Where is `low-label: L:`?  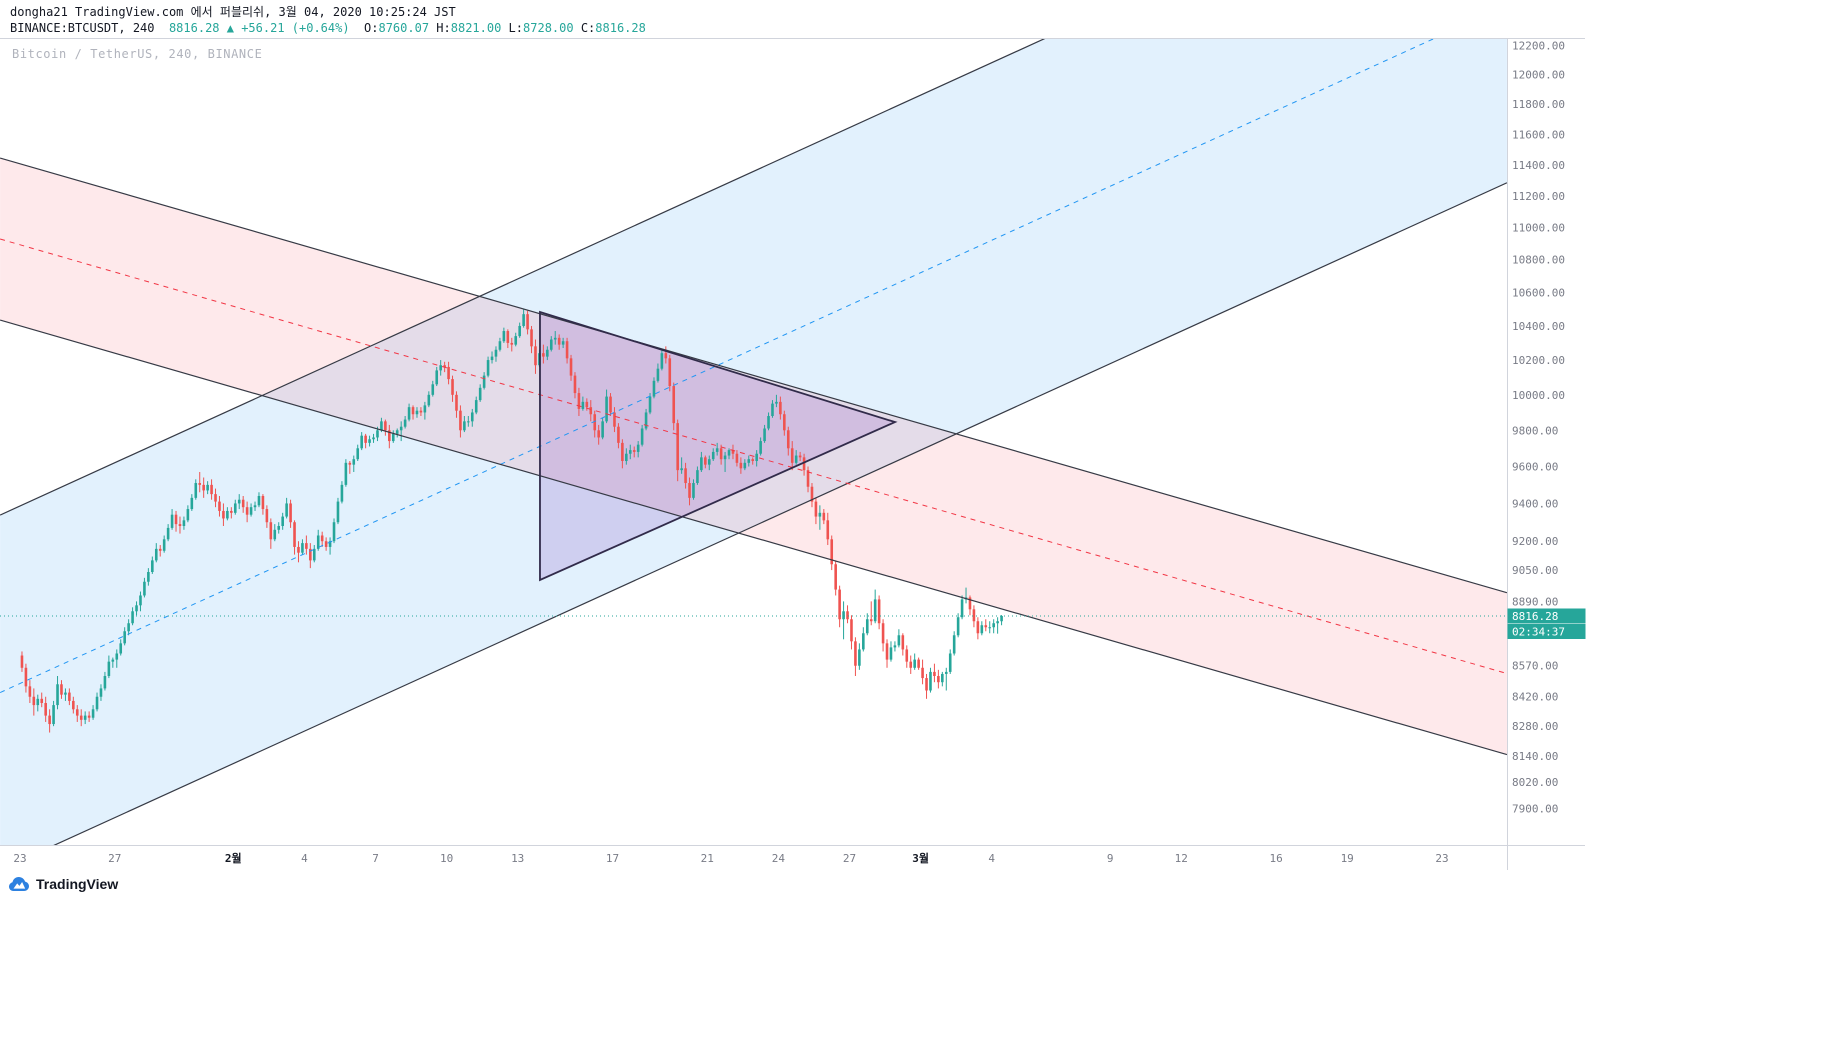 low-label: L: is located at coordinates (512, 28).